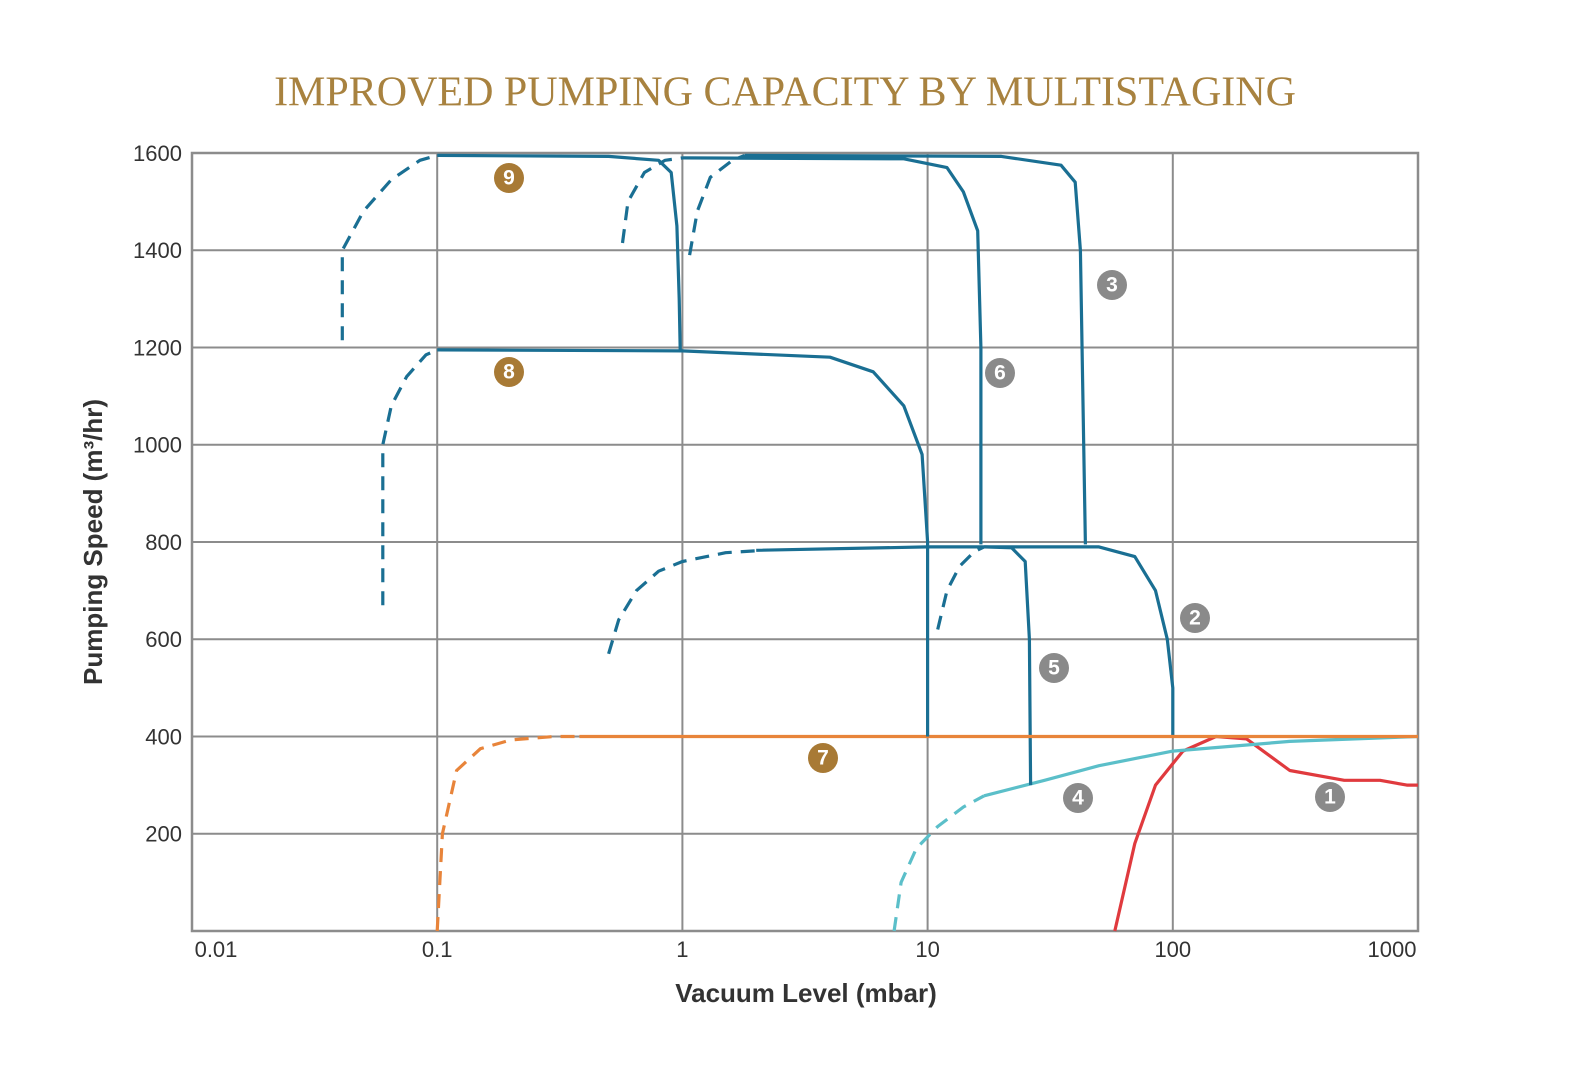 The width and height of the screenshot is (1576, 1069). What do you see at coordinates (157, 250) in the screenshot?
I see `y-tick-label: 1400` at bounding box center [157, 250].